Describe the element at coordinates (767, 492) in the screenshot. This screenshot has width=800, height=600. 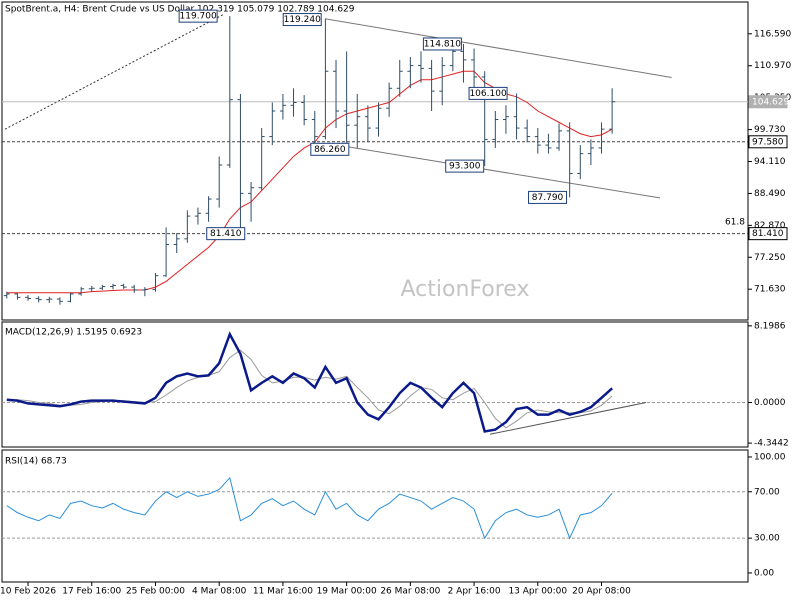
I see `y-tick-label: 70.00` at that location.